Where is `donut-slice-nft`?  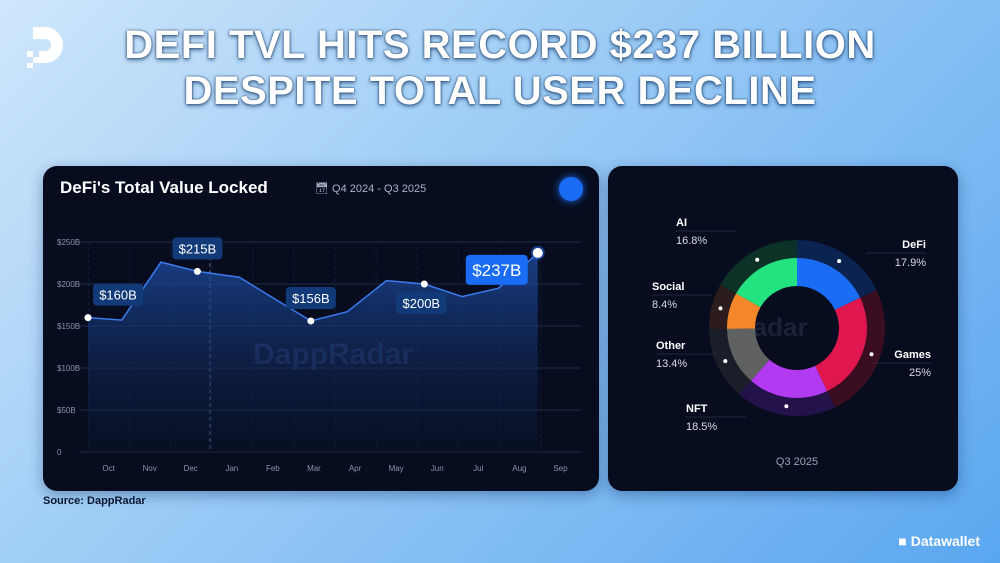 donut-slice-nft is located at coordinates (789, 378).